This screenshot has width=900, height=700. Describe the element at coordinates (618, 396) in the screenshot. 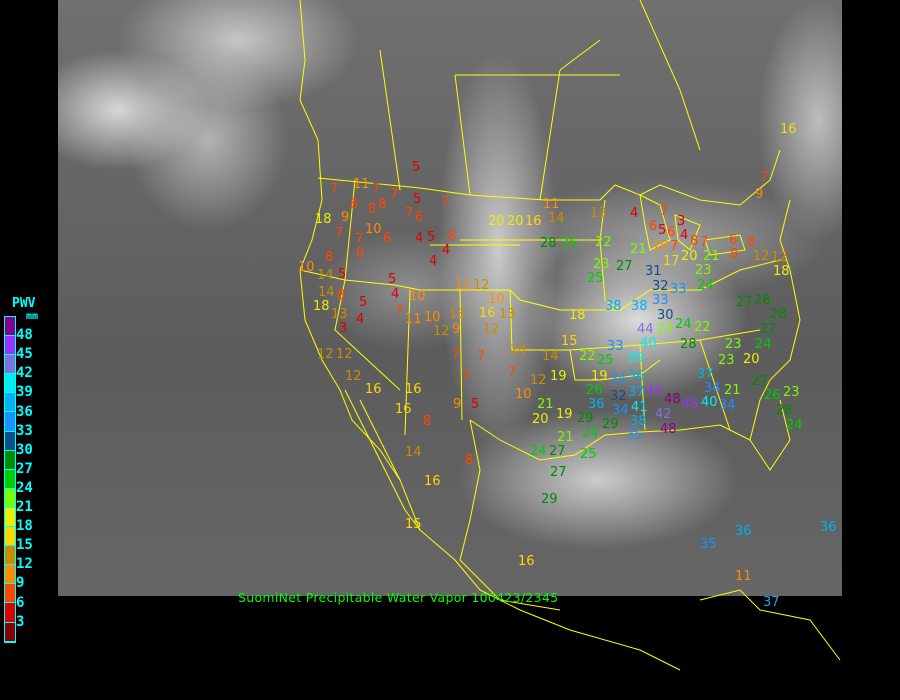

I see `station-pwv-value: 32` at that location.